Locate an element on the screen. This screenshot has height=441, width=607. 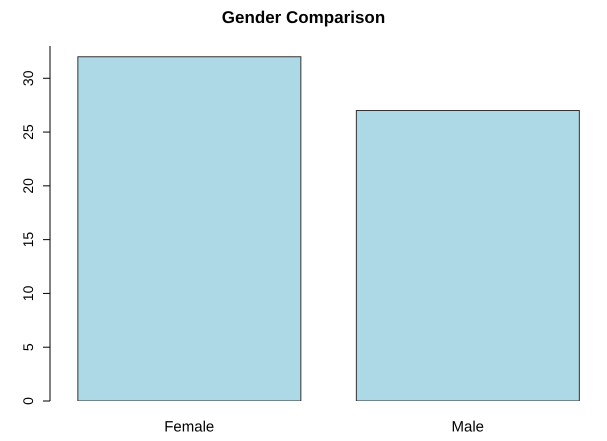
y-tick-label: 0 is located at coordinates (28, 400).